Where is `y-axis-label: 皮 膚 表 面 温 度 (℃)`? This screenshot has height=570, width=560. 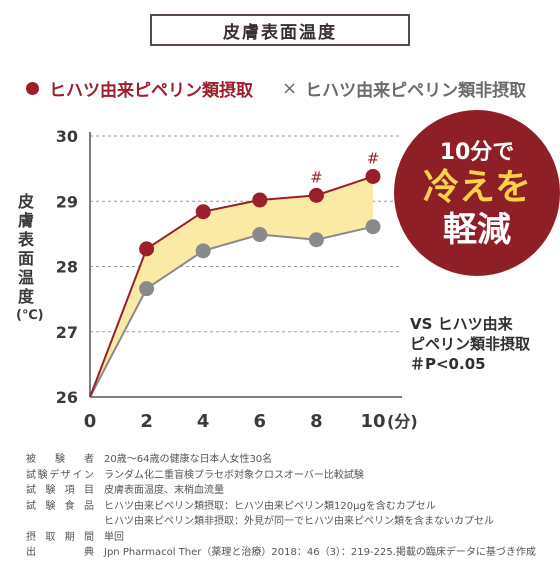 y-axis-label: 皮 膚 表 面 温 度 (℃) is located at coordinates (30, 258).